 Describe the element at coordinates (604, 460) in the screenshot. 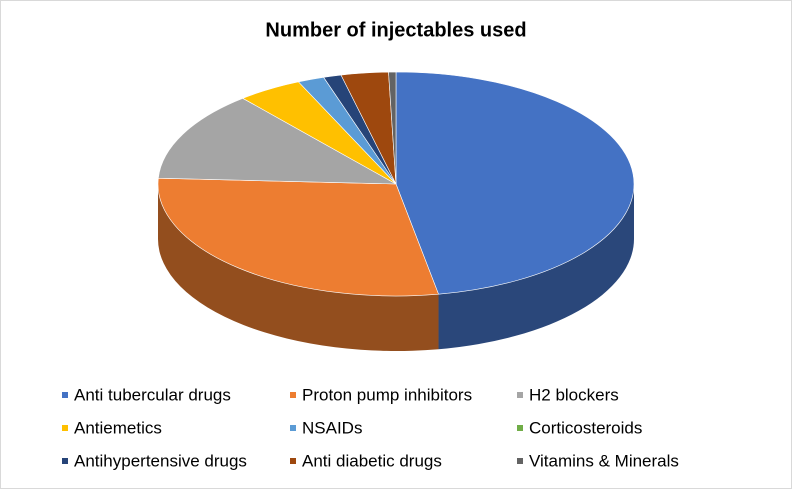

I see `legend-label: Vitamins & Minerals` at that location.